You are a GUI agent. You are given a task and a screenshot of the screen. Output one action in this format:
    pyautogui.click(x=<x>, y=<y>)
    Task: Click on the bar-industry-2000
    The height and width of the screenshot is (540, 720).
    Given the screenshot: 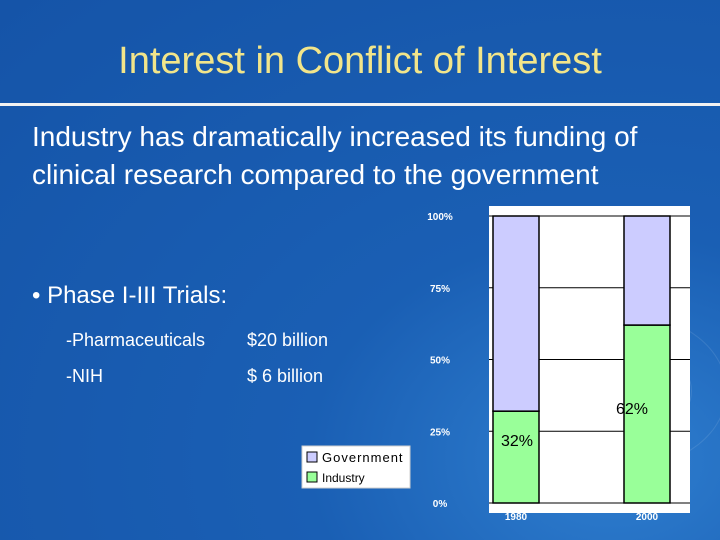 What is the action you would take?
    pyautogui.click(x=647, y=414)
    